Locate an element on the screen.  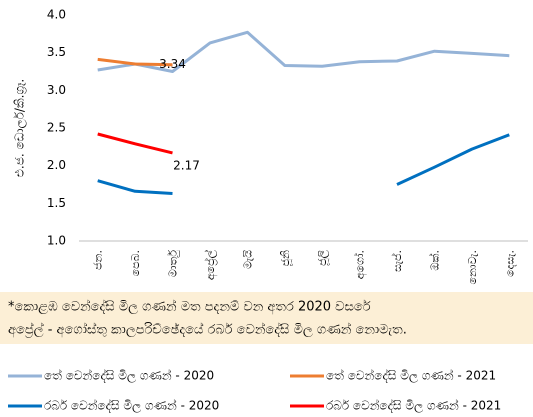
x-tick-label: මැයි is located at coordinates (247, 259).